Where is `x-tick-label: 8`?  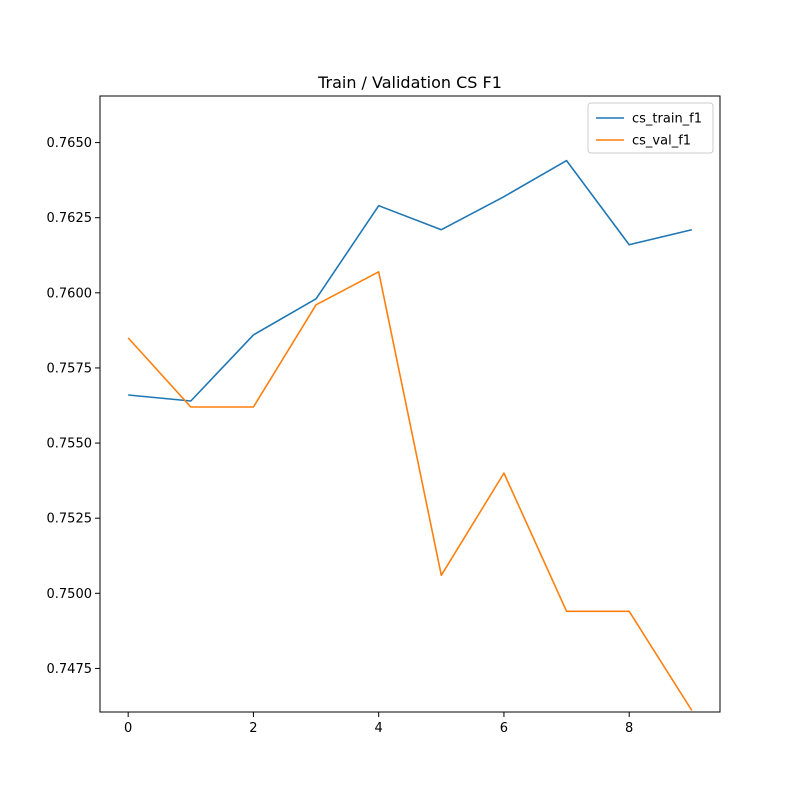
x-tick-label: 8 is located at coordinates (629, 728).